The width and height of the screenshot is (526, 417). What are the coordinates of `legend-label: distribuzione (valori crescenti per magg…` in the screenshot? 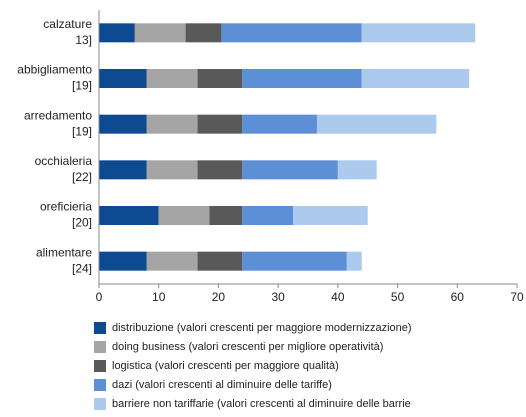 It's located at (262, 328).